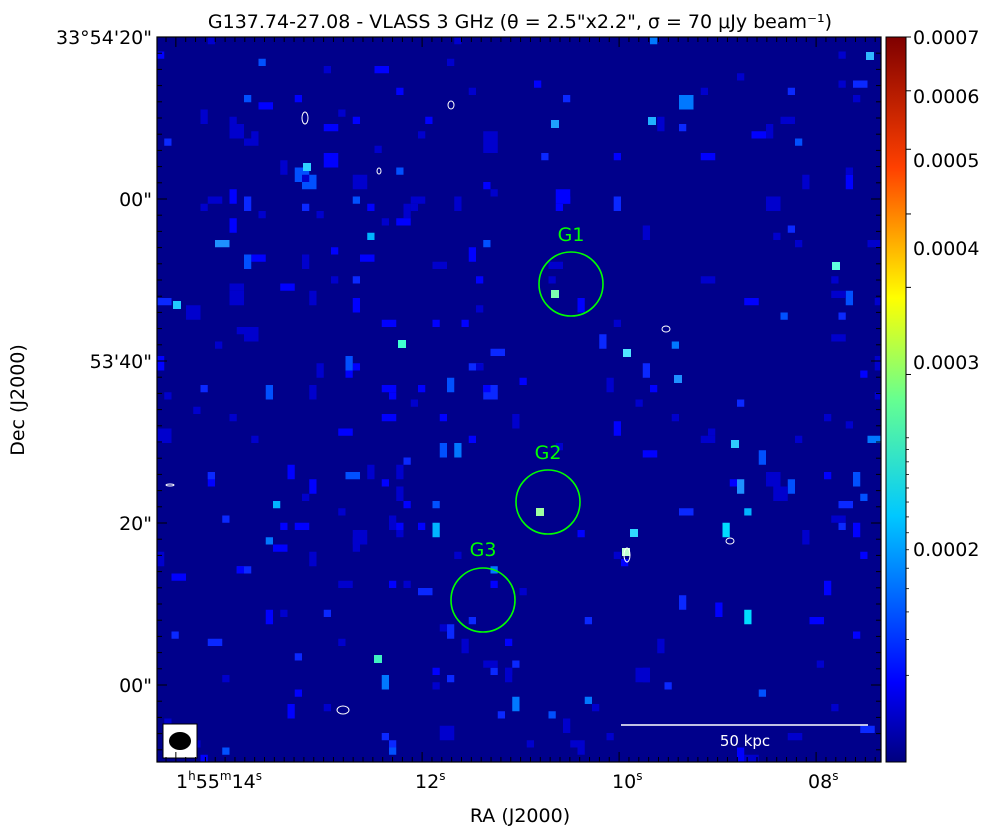 The image size is (996, 839). Describe the element at coordinates (135, 524) in the screenshot. I see `y-tick-label: 20"` at that location.